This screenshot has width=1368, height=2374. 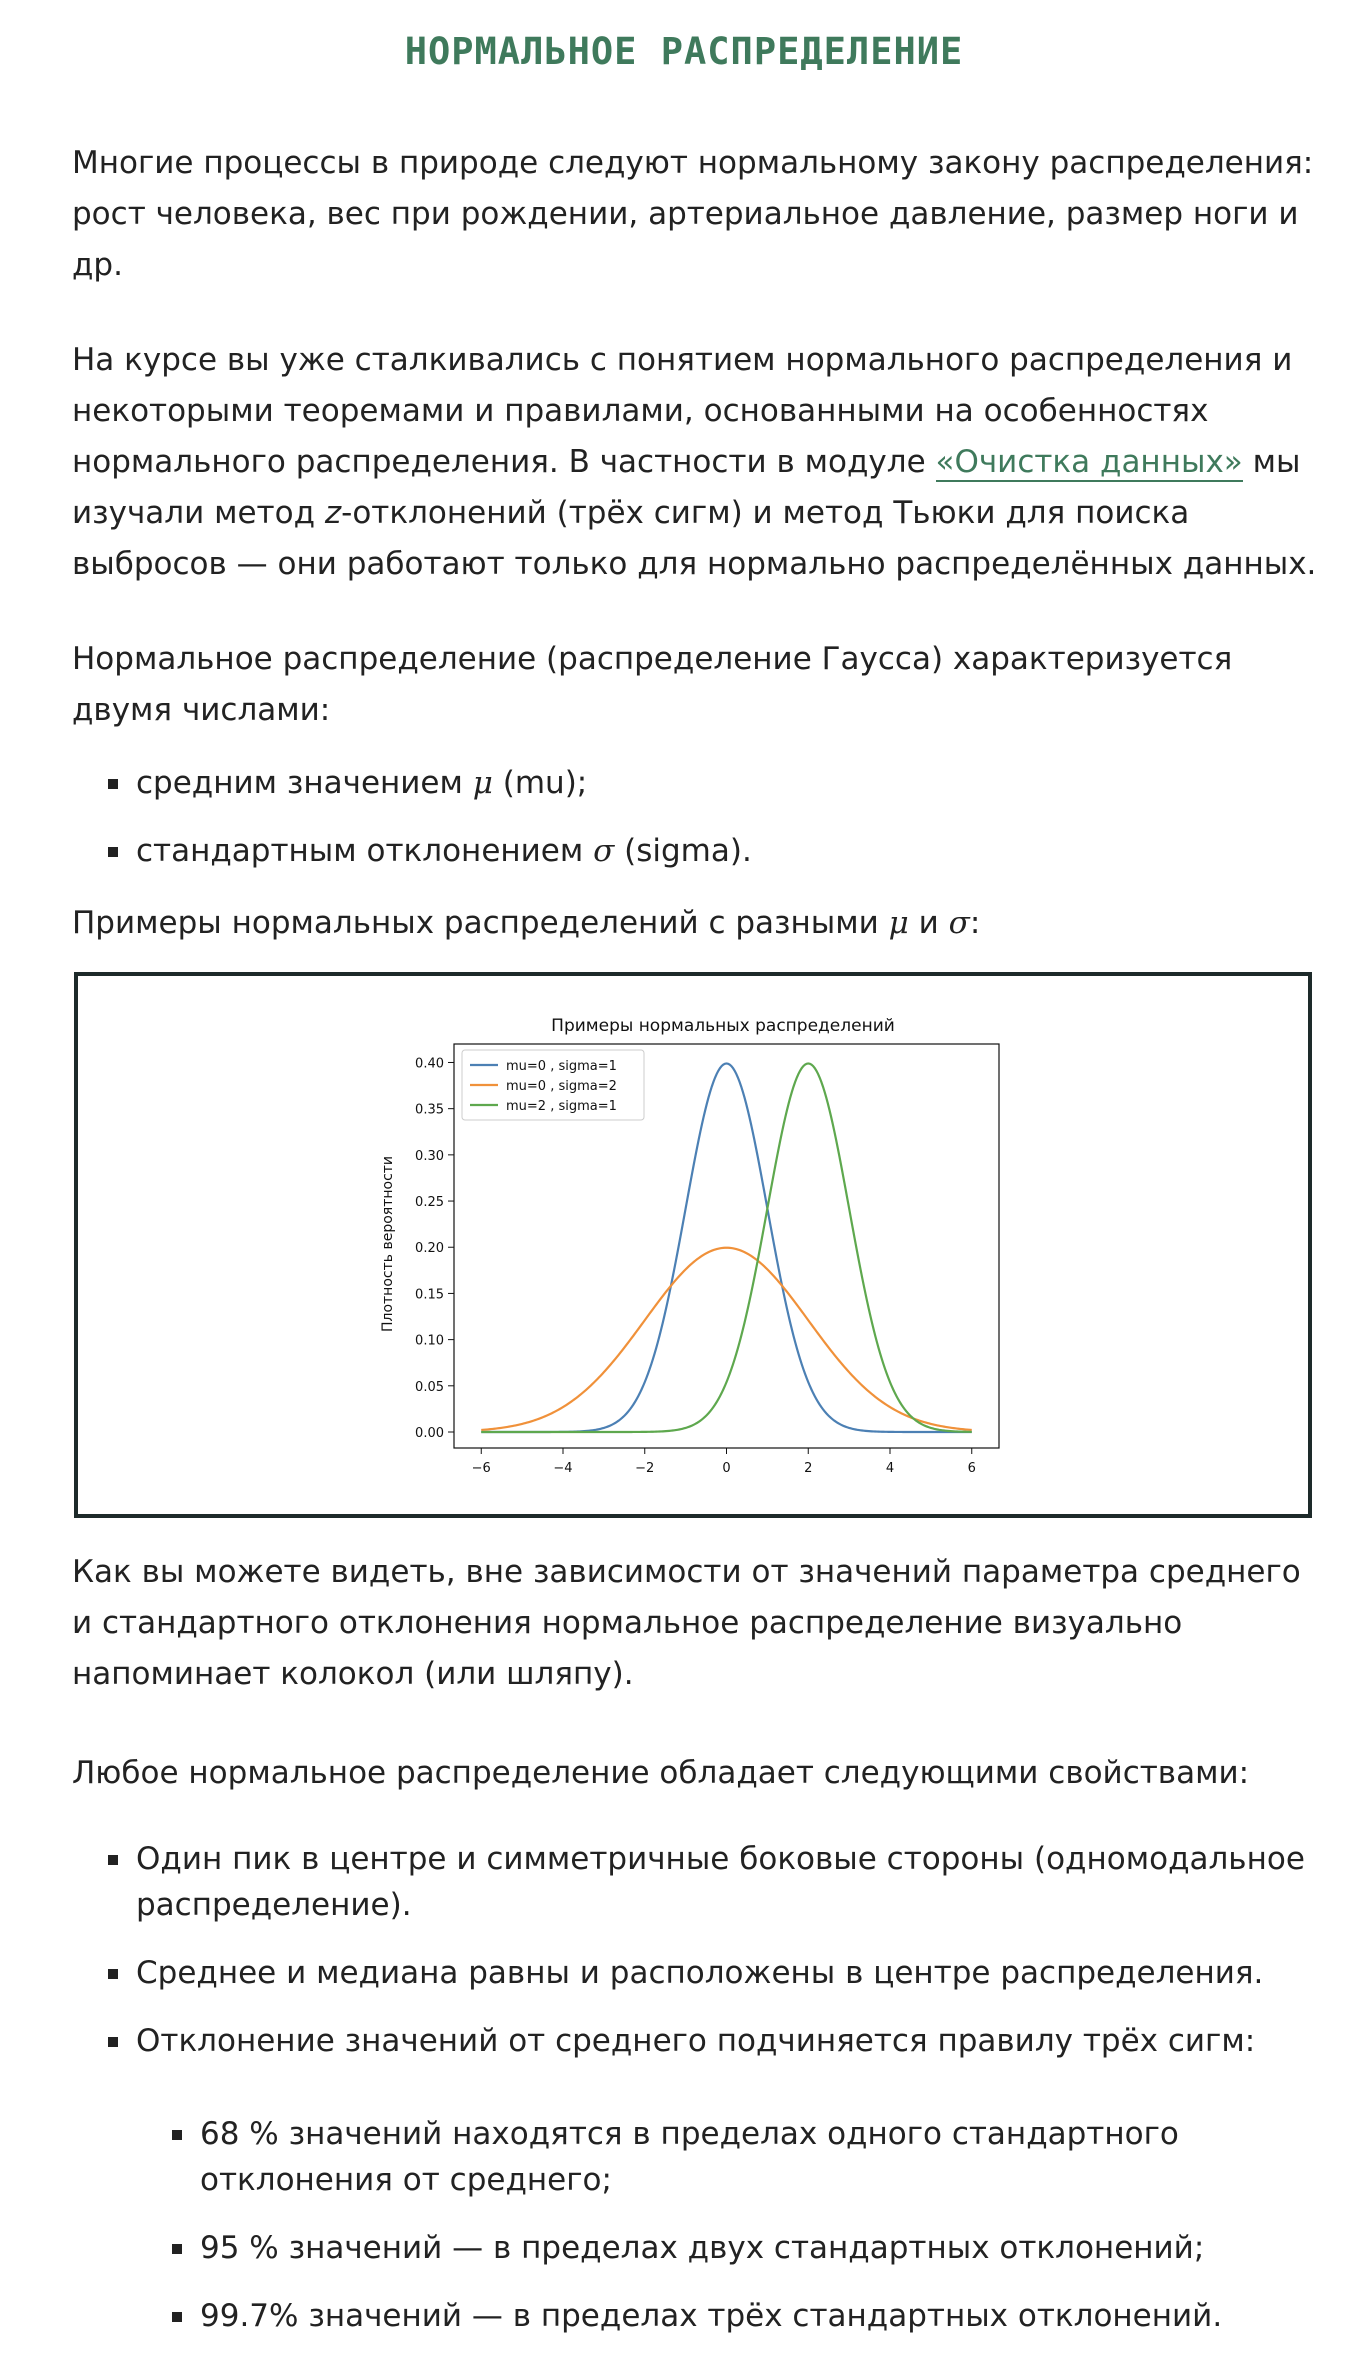 What do you see at coordinates (481, 1468) in the screenshot?
I see `x-tick-label: −6` at bounding box center [481, 1468].